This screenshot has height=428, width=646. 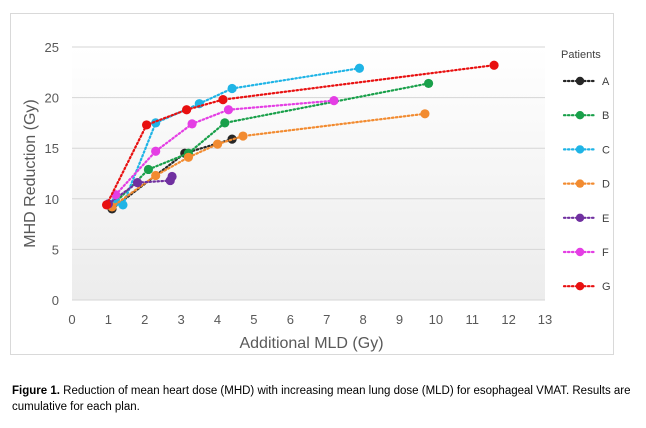 What do you see at coordinates (580, 149) in the screenshot?
I see `legend-marker-C` at bounding box center [580, 149].